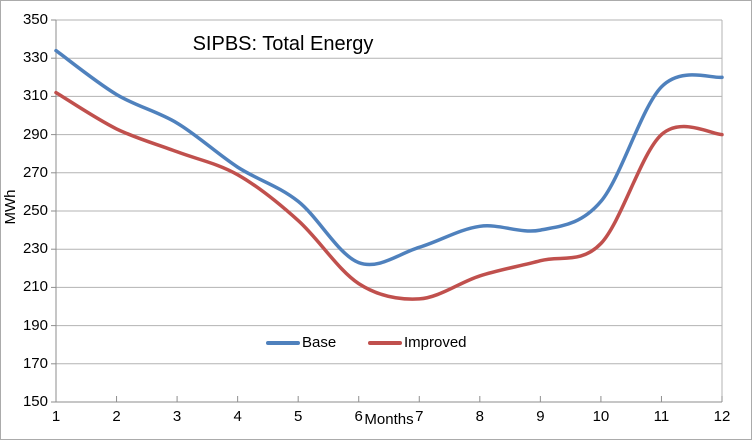 The image size is (752, 440). I want to click on legend-label-improved: Improved, so click(435, 342).